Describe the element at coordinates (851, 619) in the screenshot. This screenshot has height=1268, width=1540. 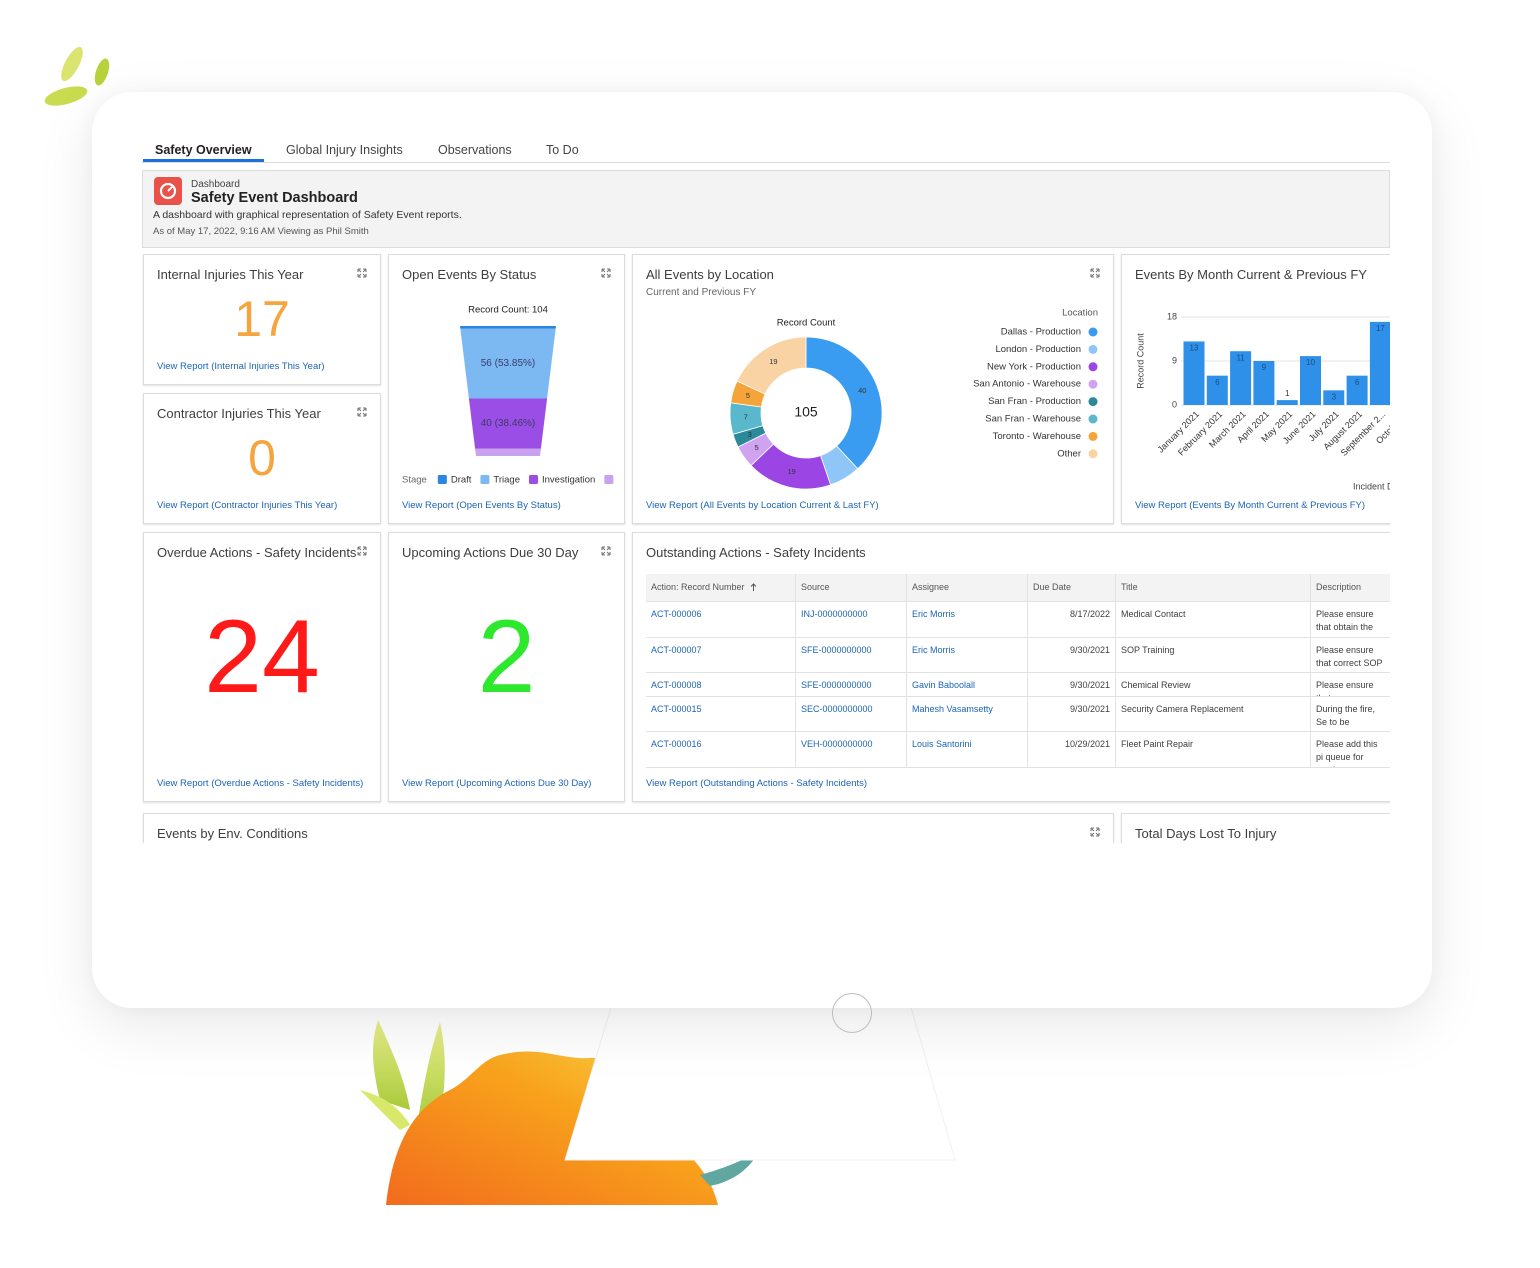
I see `table-cell: INJ-0000000000` at that location.